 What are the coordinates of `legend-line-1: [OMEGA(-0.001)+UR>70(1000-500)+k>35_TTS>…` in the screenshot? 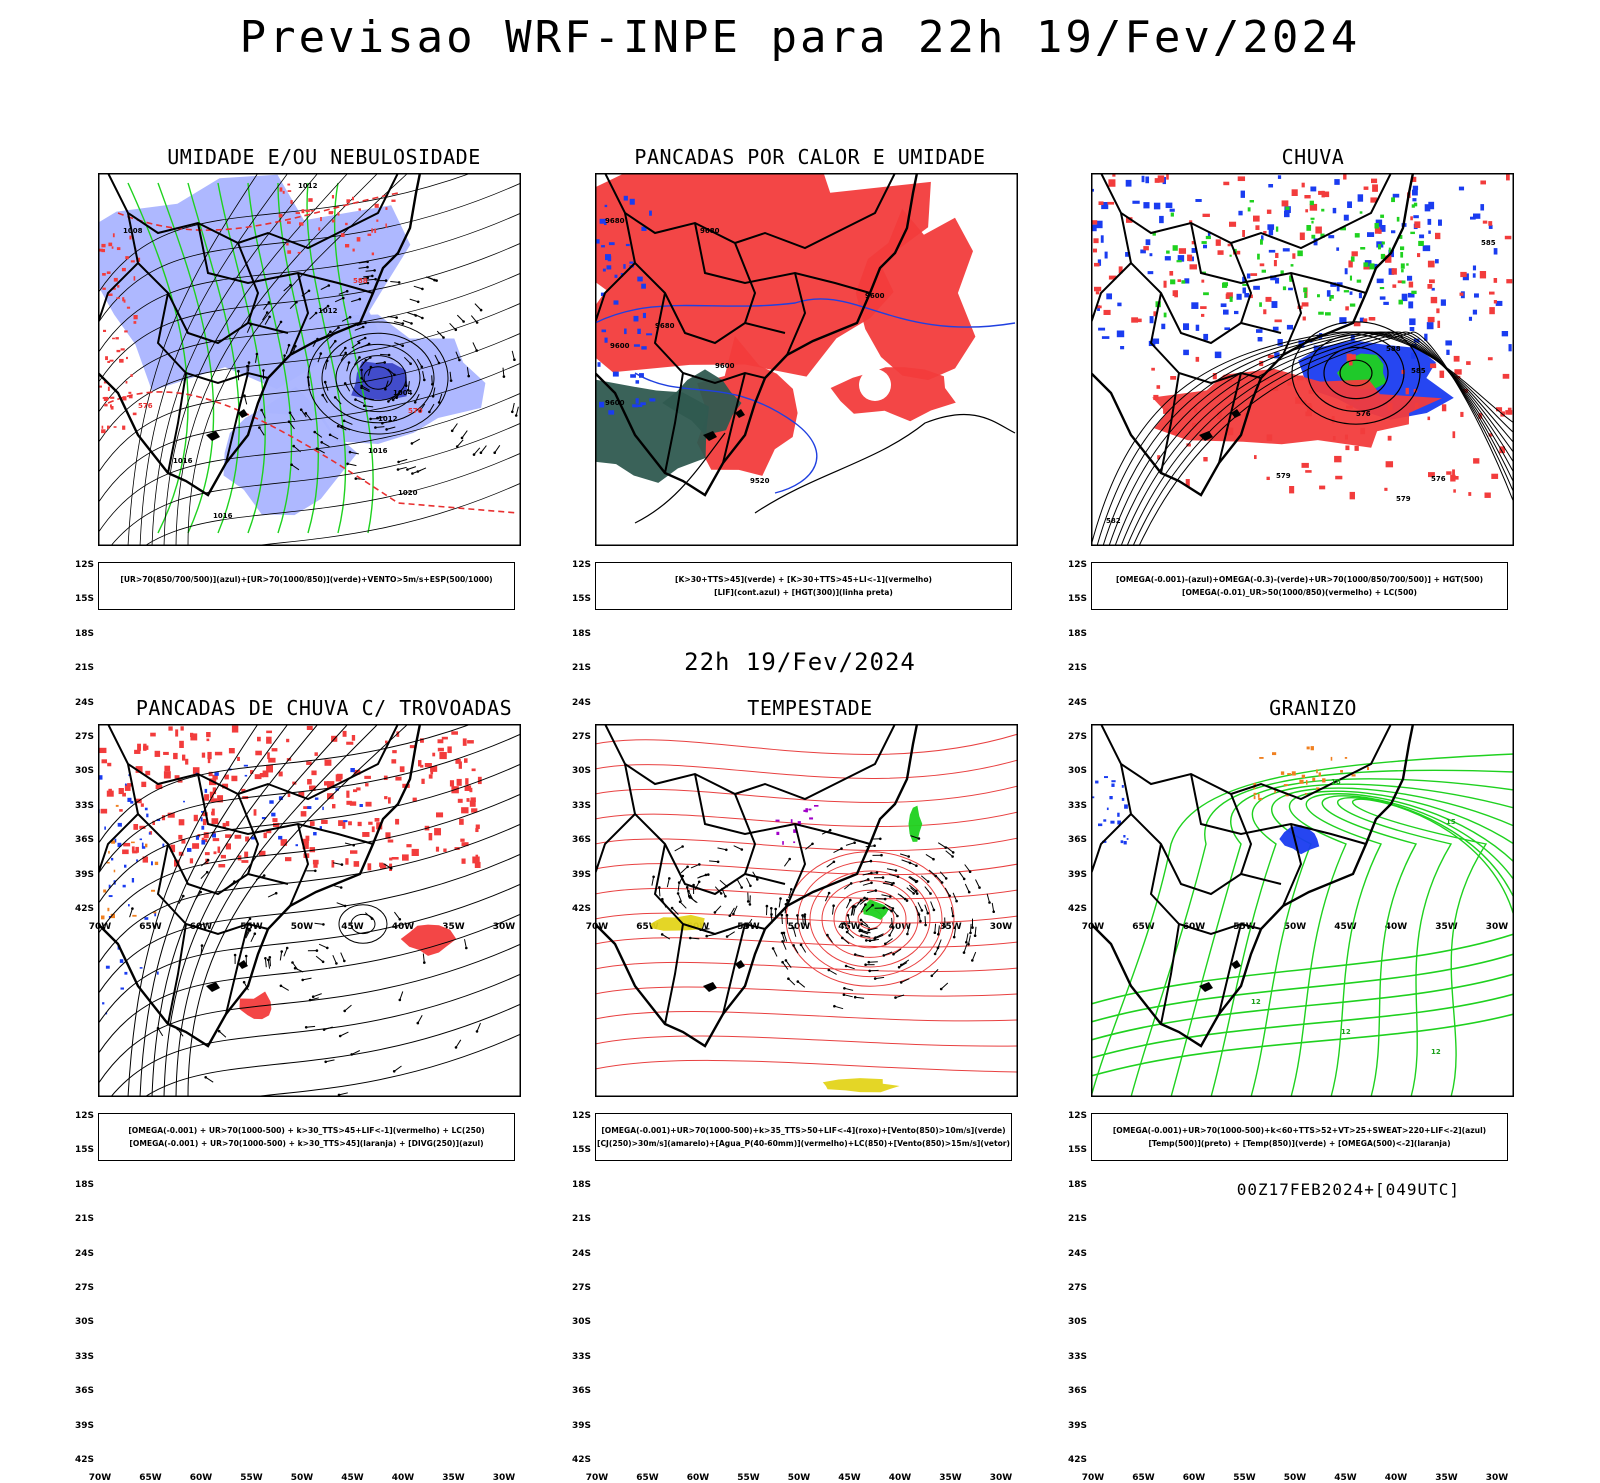 It's located at (803, 1130).